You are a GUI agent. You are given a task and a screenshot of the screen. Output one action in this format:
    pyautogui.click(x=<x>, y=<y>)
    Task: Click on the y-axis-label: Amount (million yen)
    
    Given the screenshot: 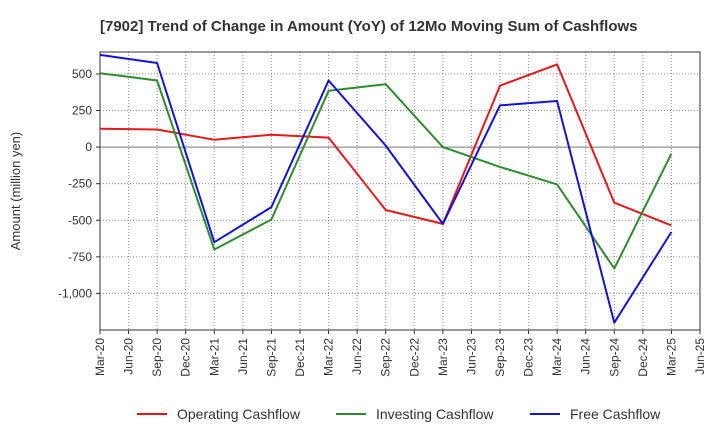 What is the action you would take?
    pyautogui.click(x=15, y=191)
    